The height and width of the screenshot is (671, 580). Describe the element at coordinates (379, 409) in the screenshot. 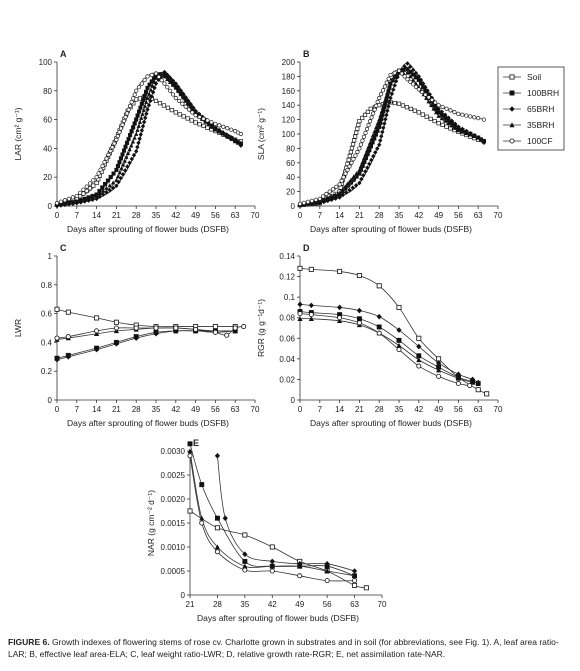

I see `x-tick-label: 28` at that location.